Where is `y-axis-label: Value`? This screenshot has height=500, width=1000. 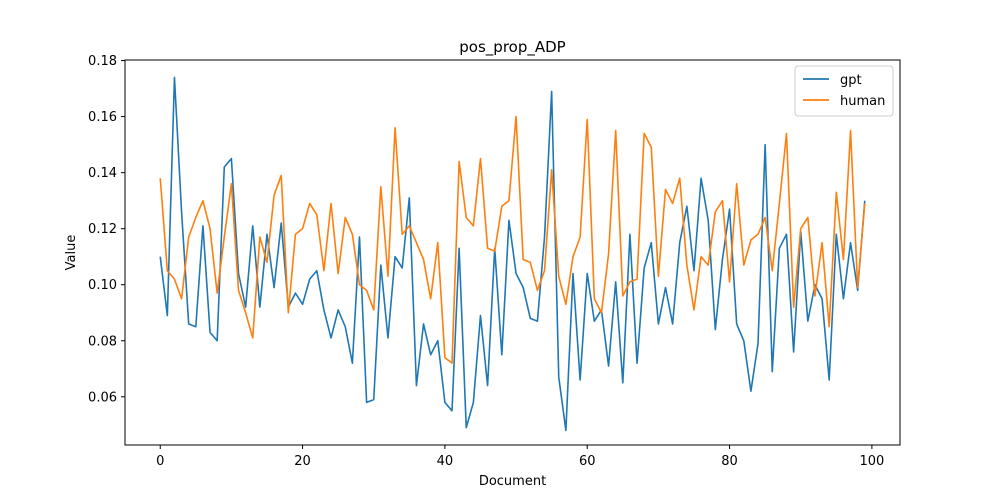
y-axis-label: Value is located at coordinates (71, 253).